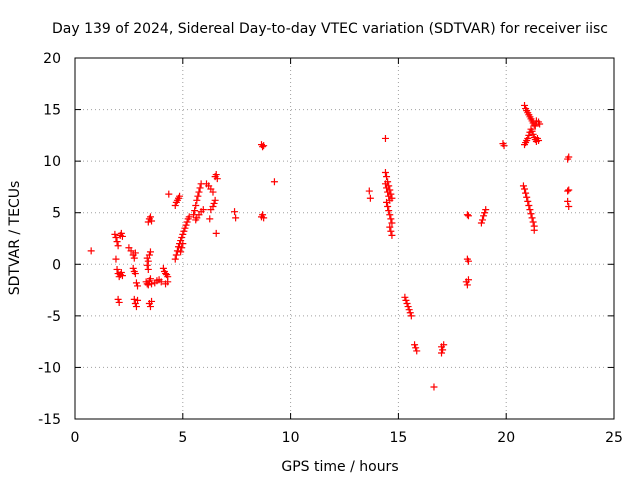 The height and width of the screenshot is (480, 640). I want to click on y-tick-label: 0, so click(56, 265).